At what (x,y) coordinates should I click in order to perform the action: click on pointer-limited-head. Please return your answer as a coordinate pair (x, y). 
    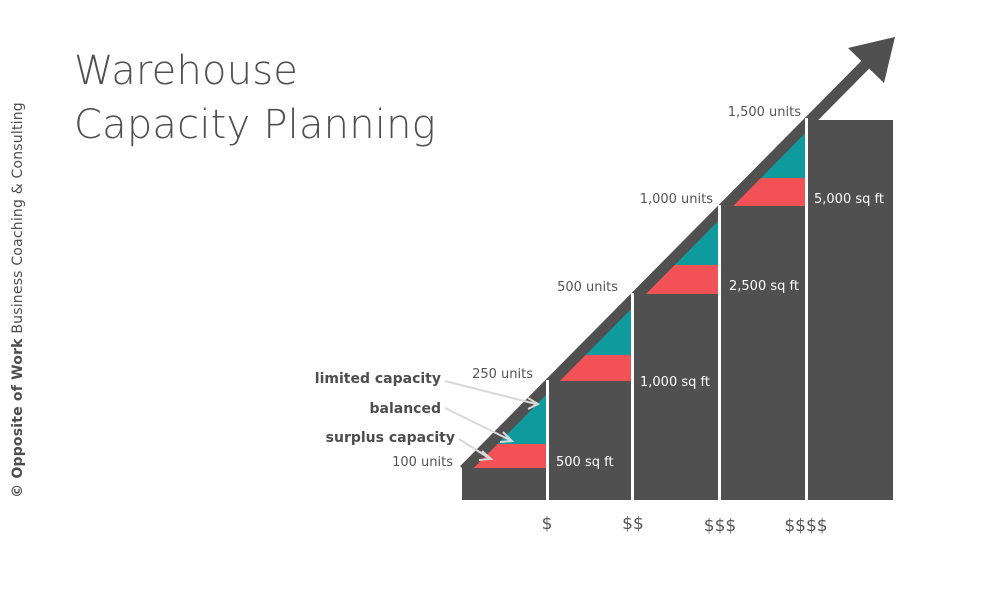
    Looking at the image, I should click on (534, 403).